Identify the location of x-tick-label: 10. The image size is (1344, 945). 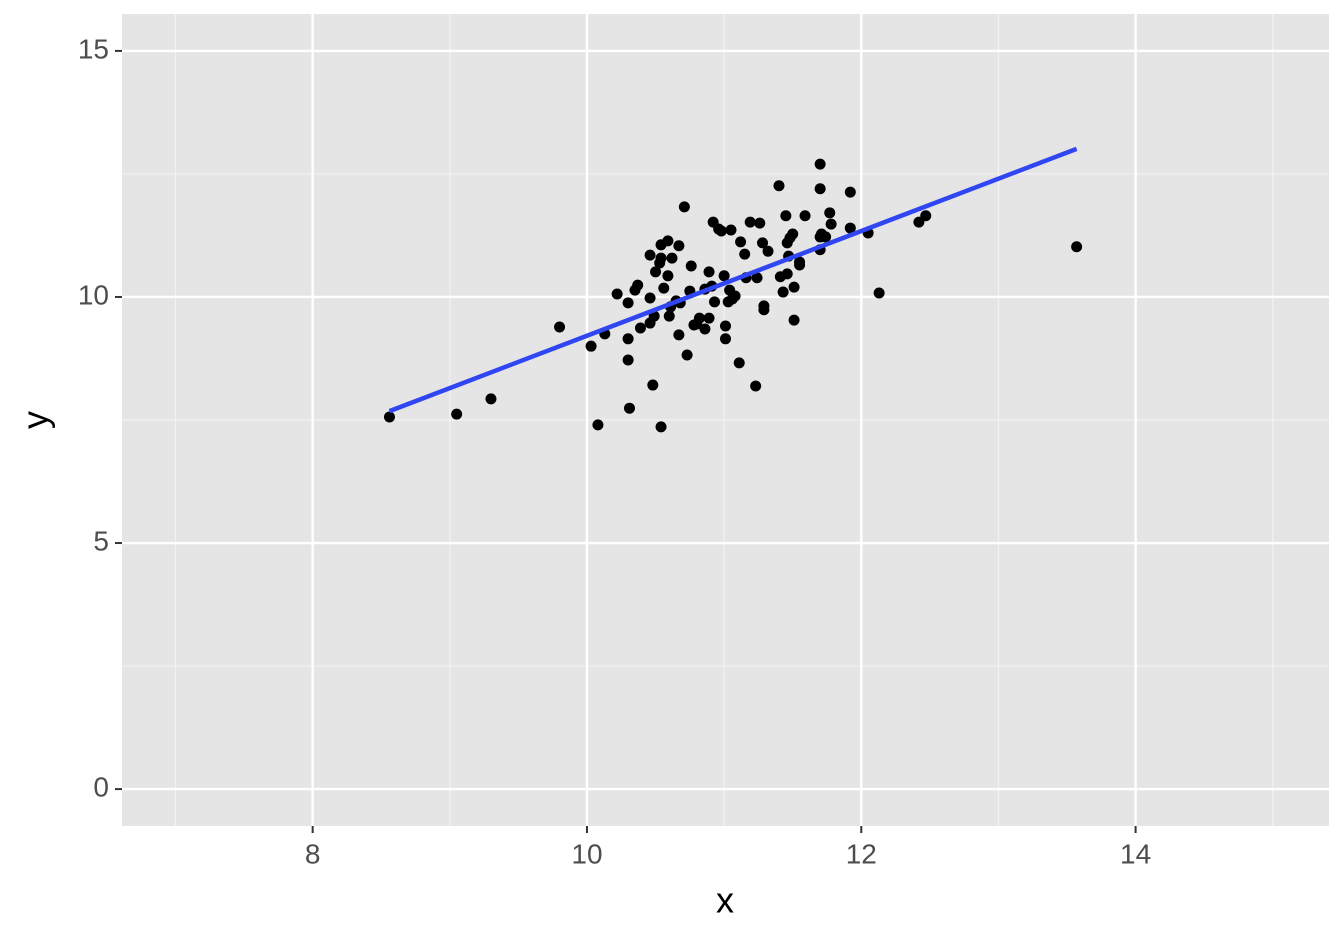
(586, 853).